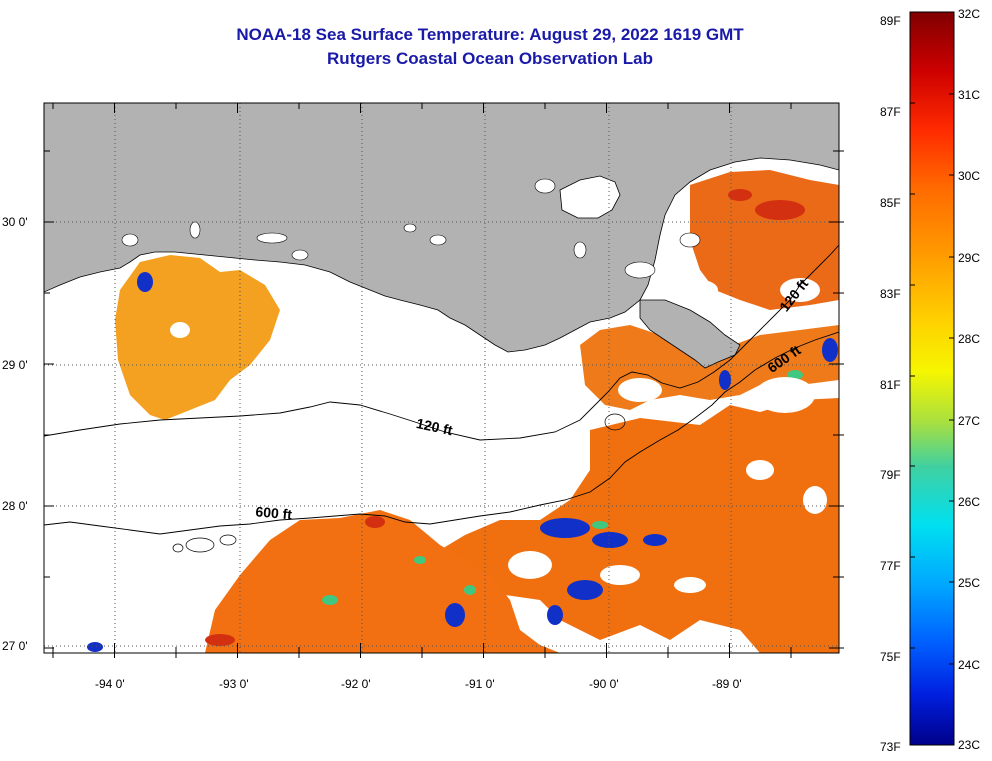 The image size is (992, 761). What do you see at coordinates (15, 434) in the screenshot?
I see `latitude-labels: 30 0' 29 0' 28 0' 27 0'` at bounding box center [15, 434].